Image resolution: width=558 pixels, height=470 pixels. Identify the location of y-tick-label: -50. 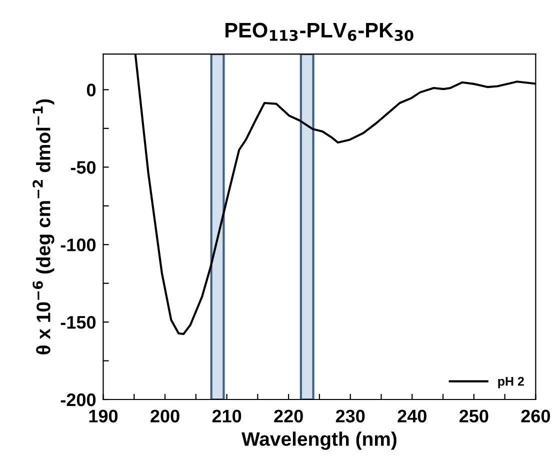
(83, 167).